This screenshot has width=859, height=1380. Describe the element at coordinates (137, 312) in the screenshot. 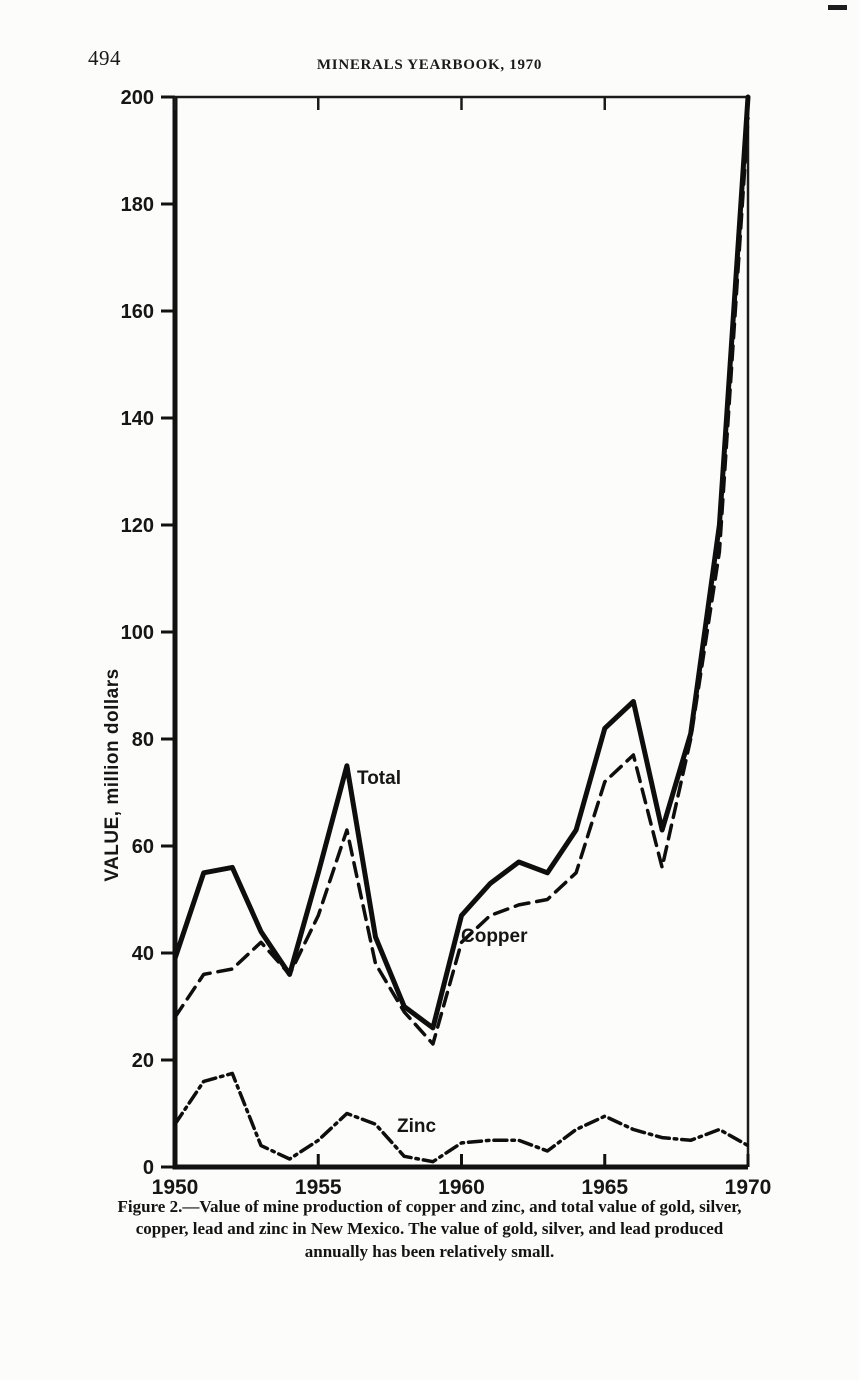

I see `y-tick-label: 160` at that location.